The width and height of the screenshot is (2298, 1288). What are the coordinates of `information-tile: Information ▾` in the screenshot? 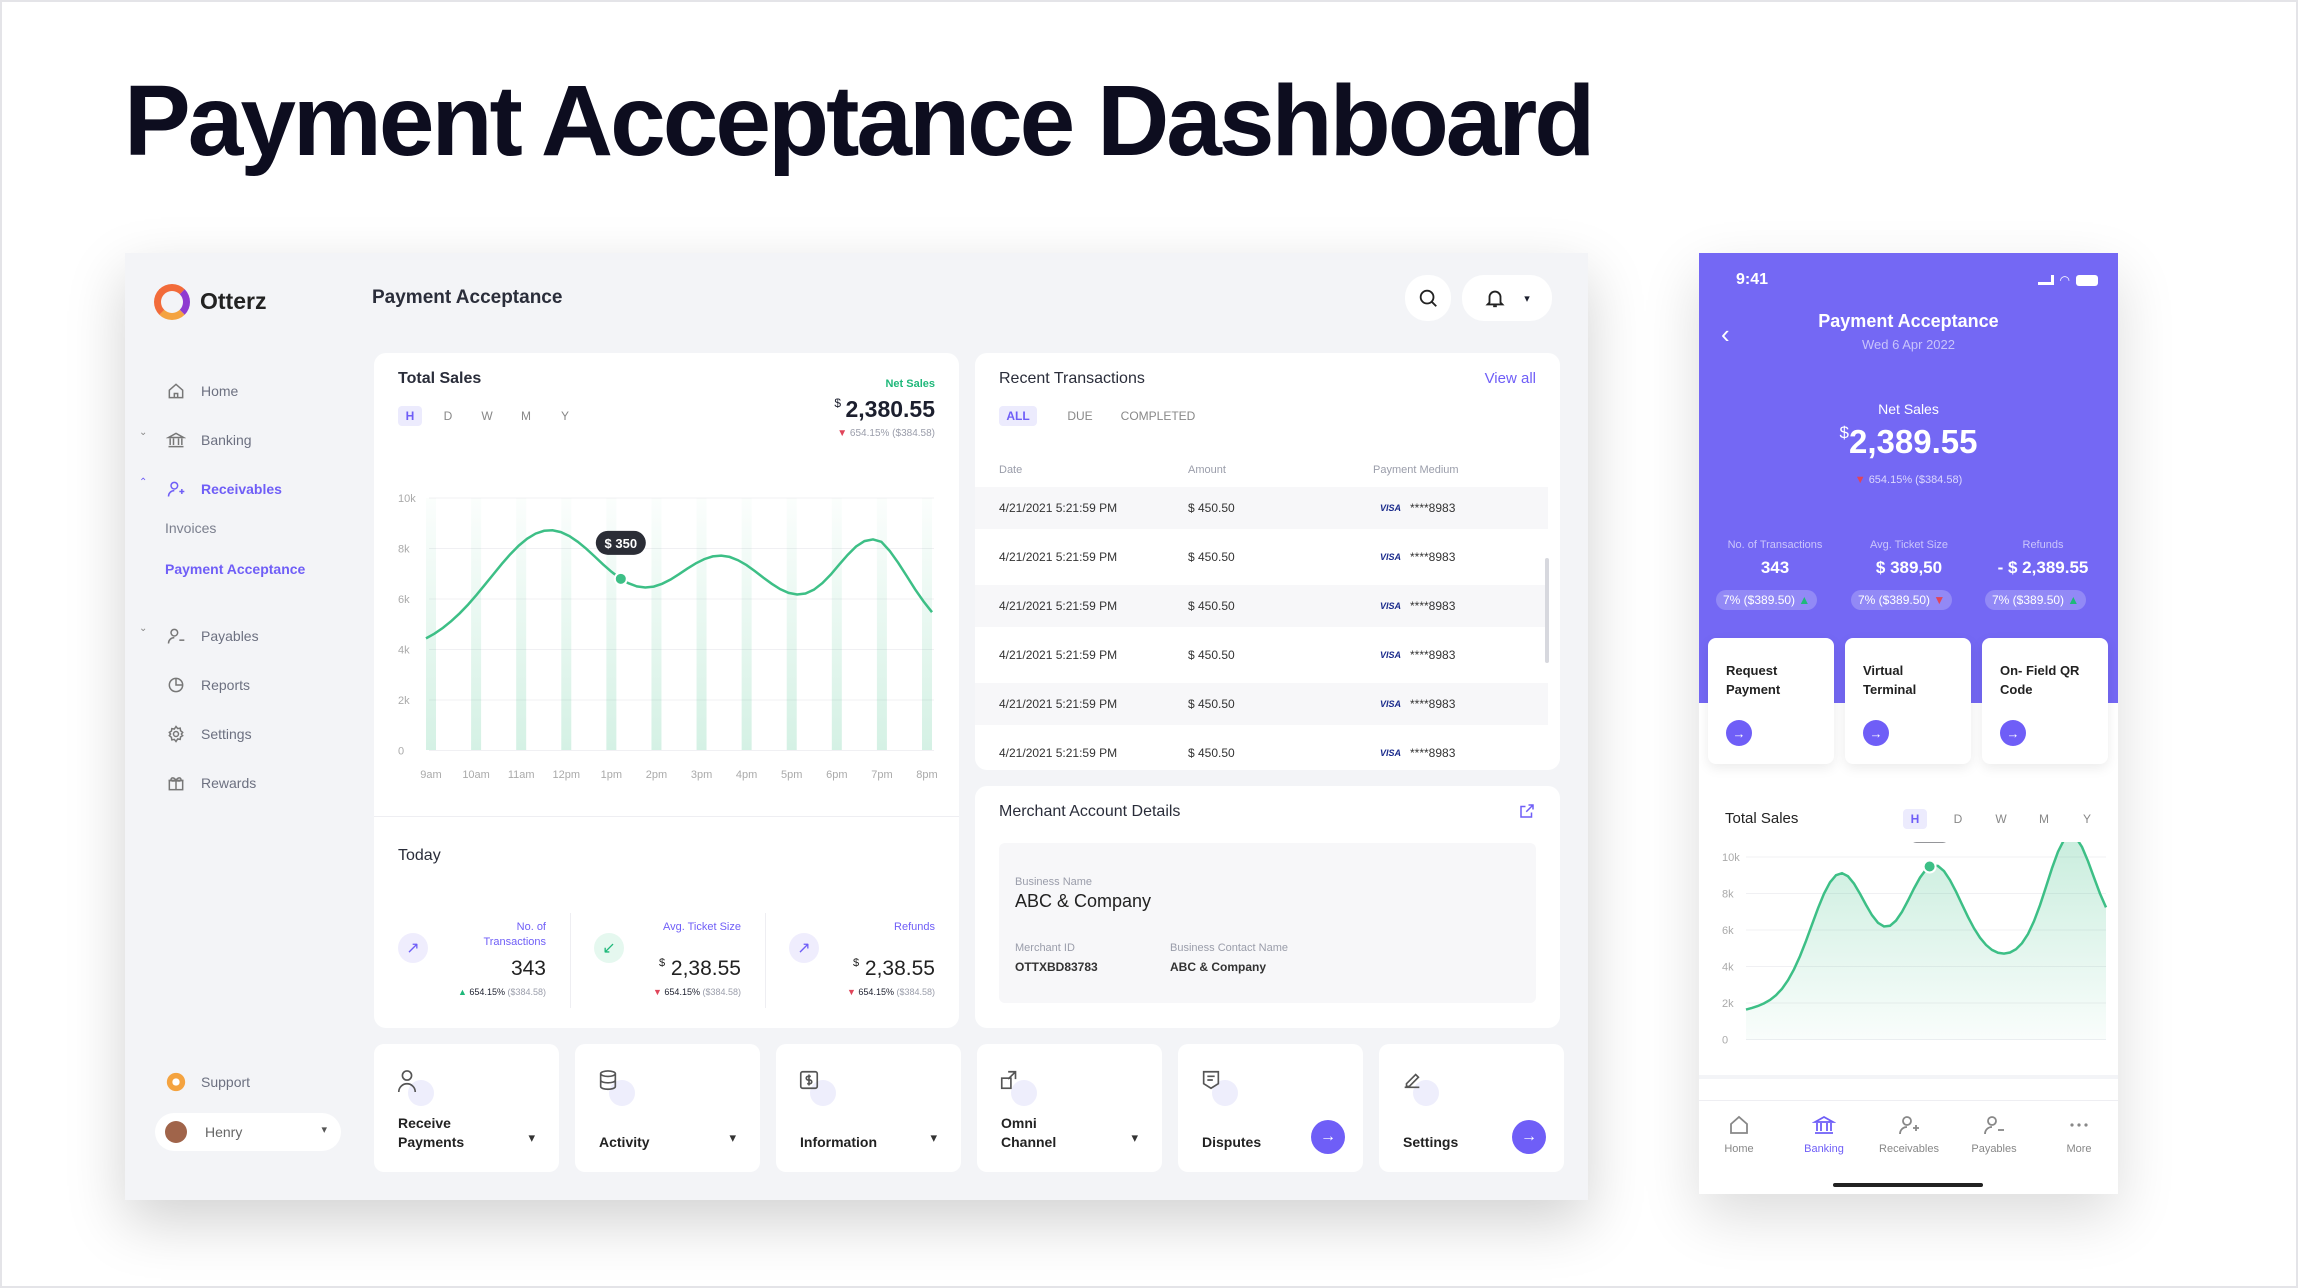 It's located at (868, 1108).